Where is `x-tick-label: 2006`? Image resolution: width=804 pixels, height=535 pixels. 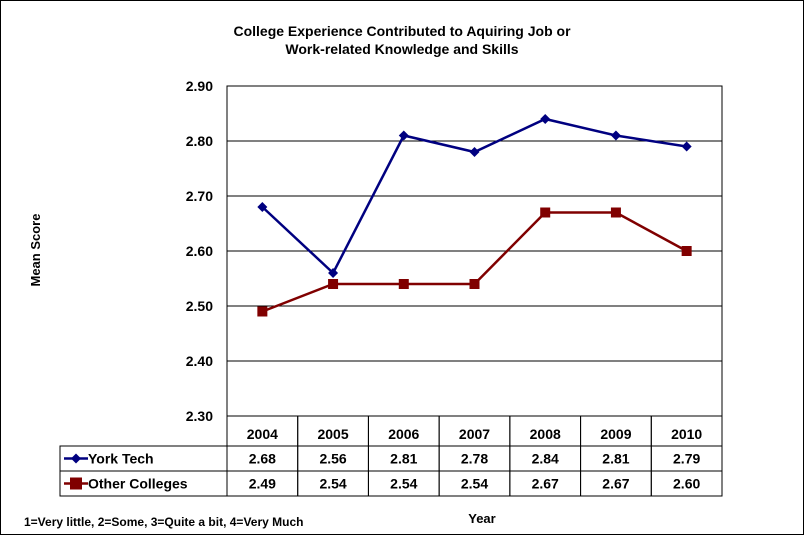 x-tick-label: 2006 is located at coordinates (403, 434).